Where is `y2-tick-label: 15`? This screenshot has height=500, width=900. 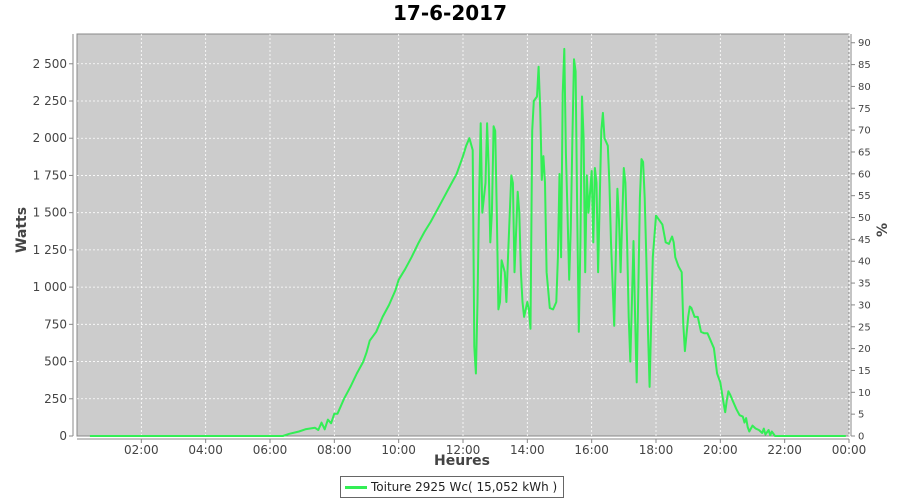
y2-tick-label: 15 is located at coordinates (864, 371).